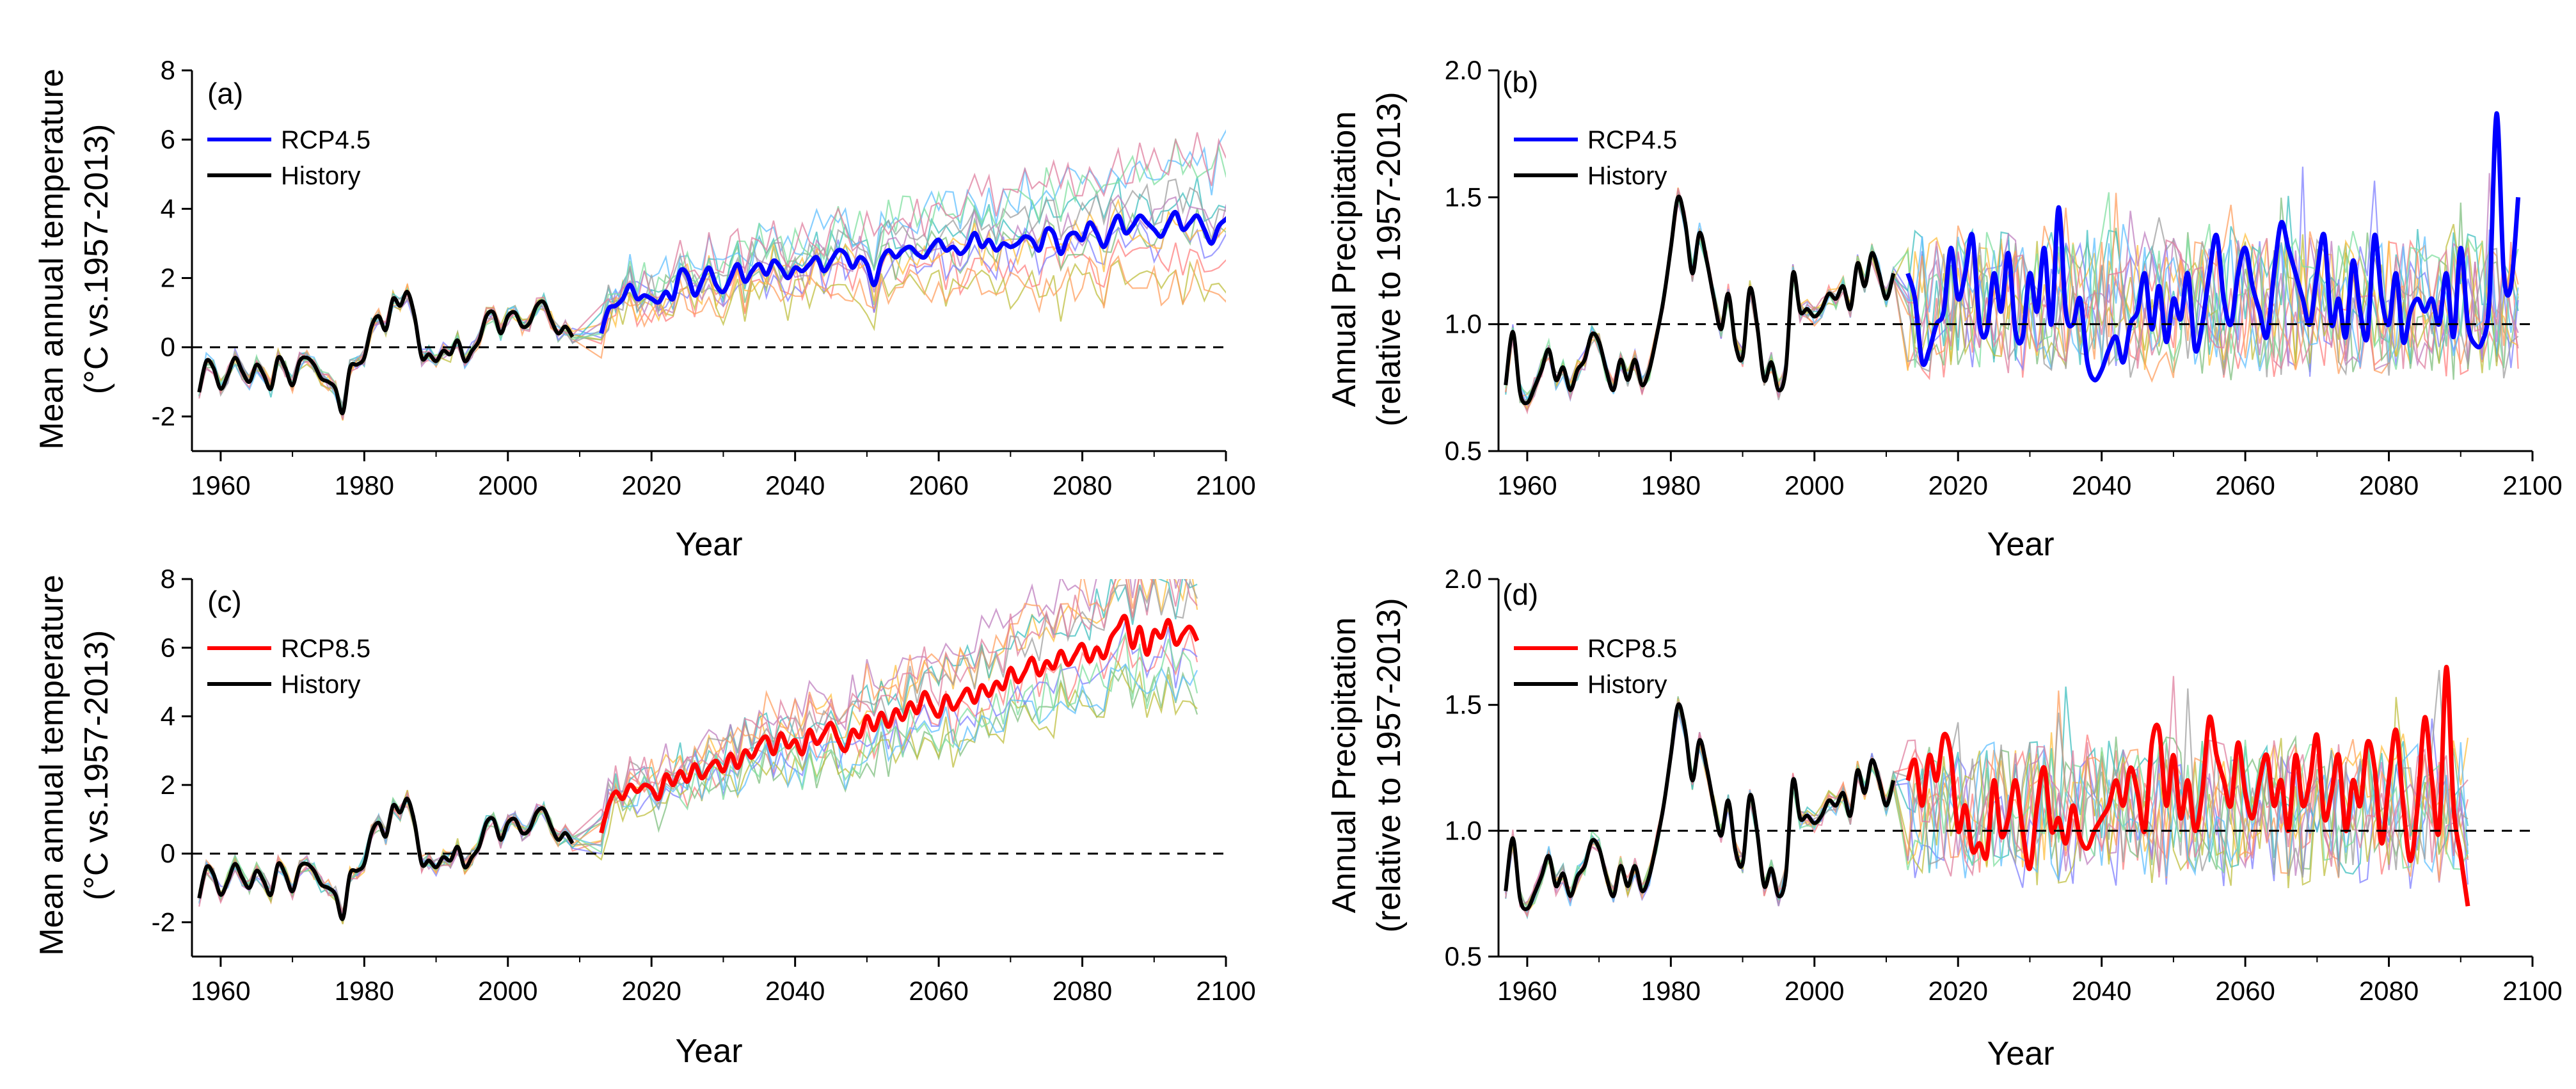 This screenshot has height=1089, width=2576. Describe the element at coordinates (2021, 1053) in the screenshot. I see `panel-d-xlabel: Year` at that location.